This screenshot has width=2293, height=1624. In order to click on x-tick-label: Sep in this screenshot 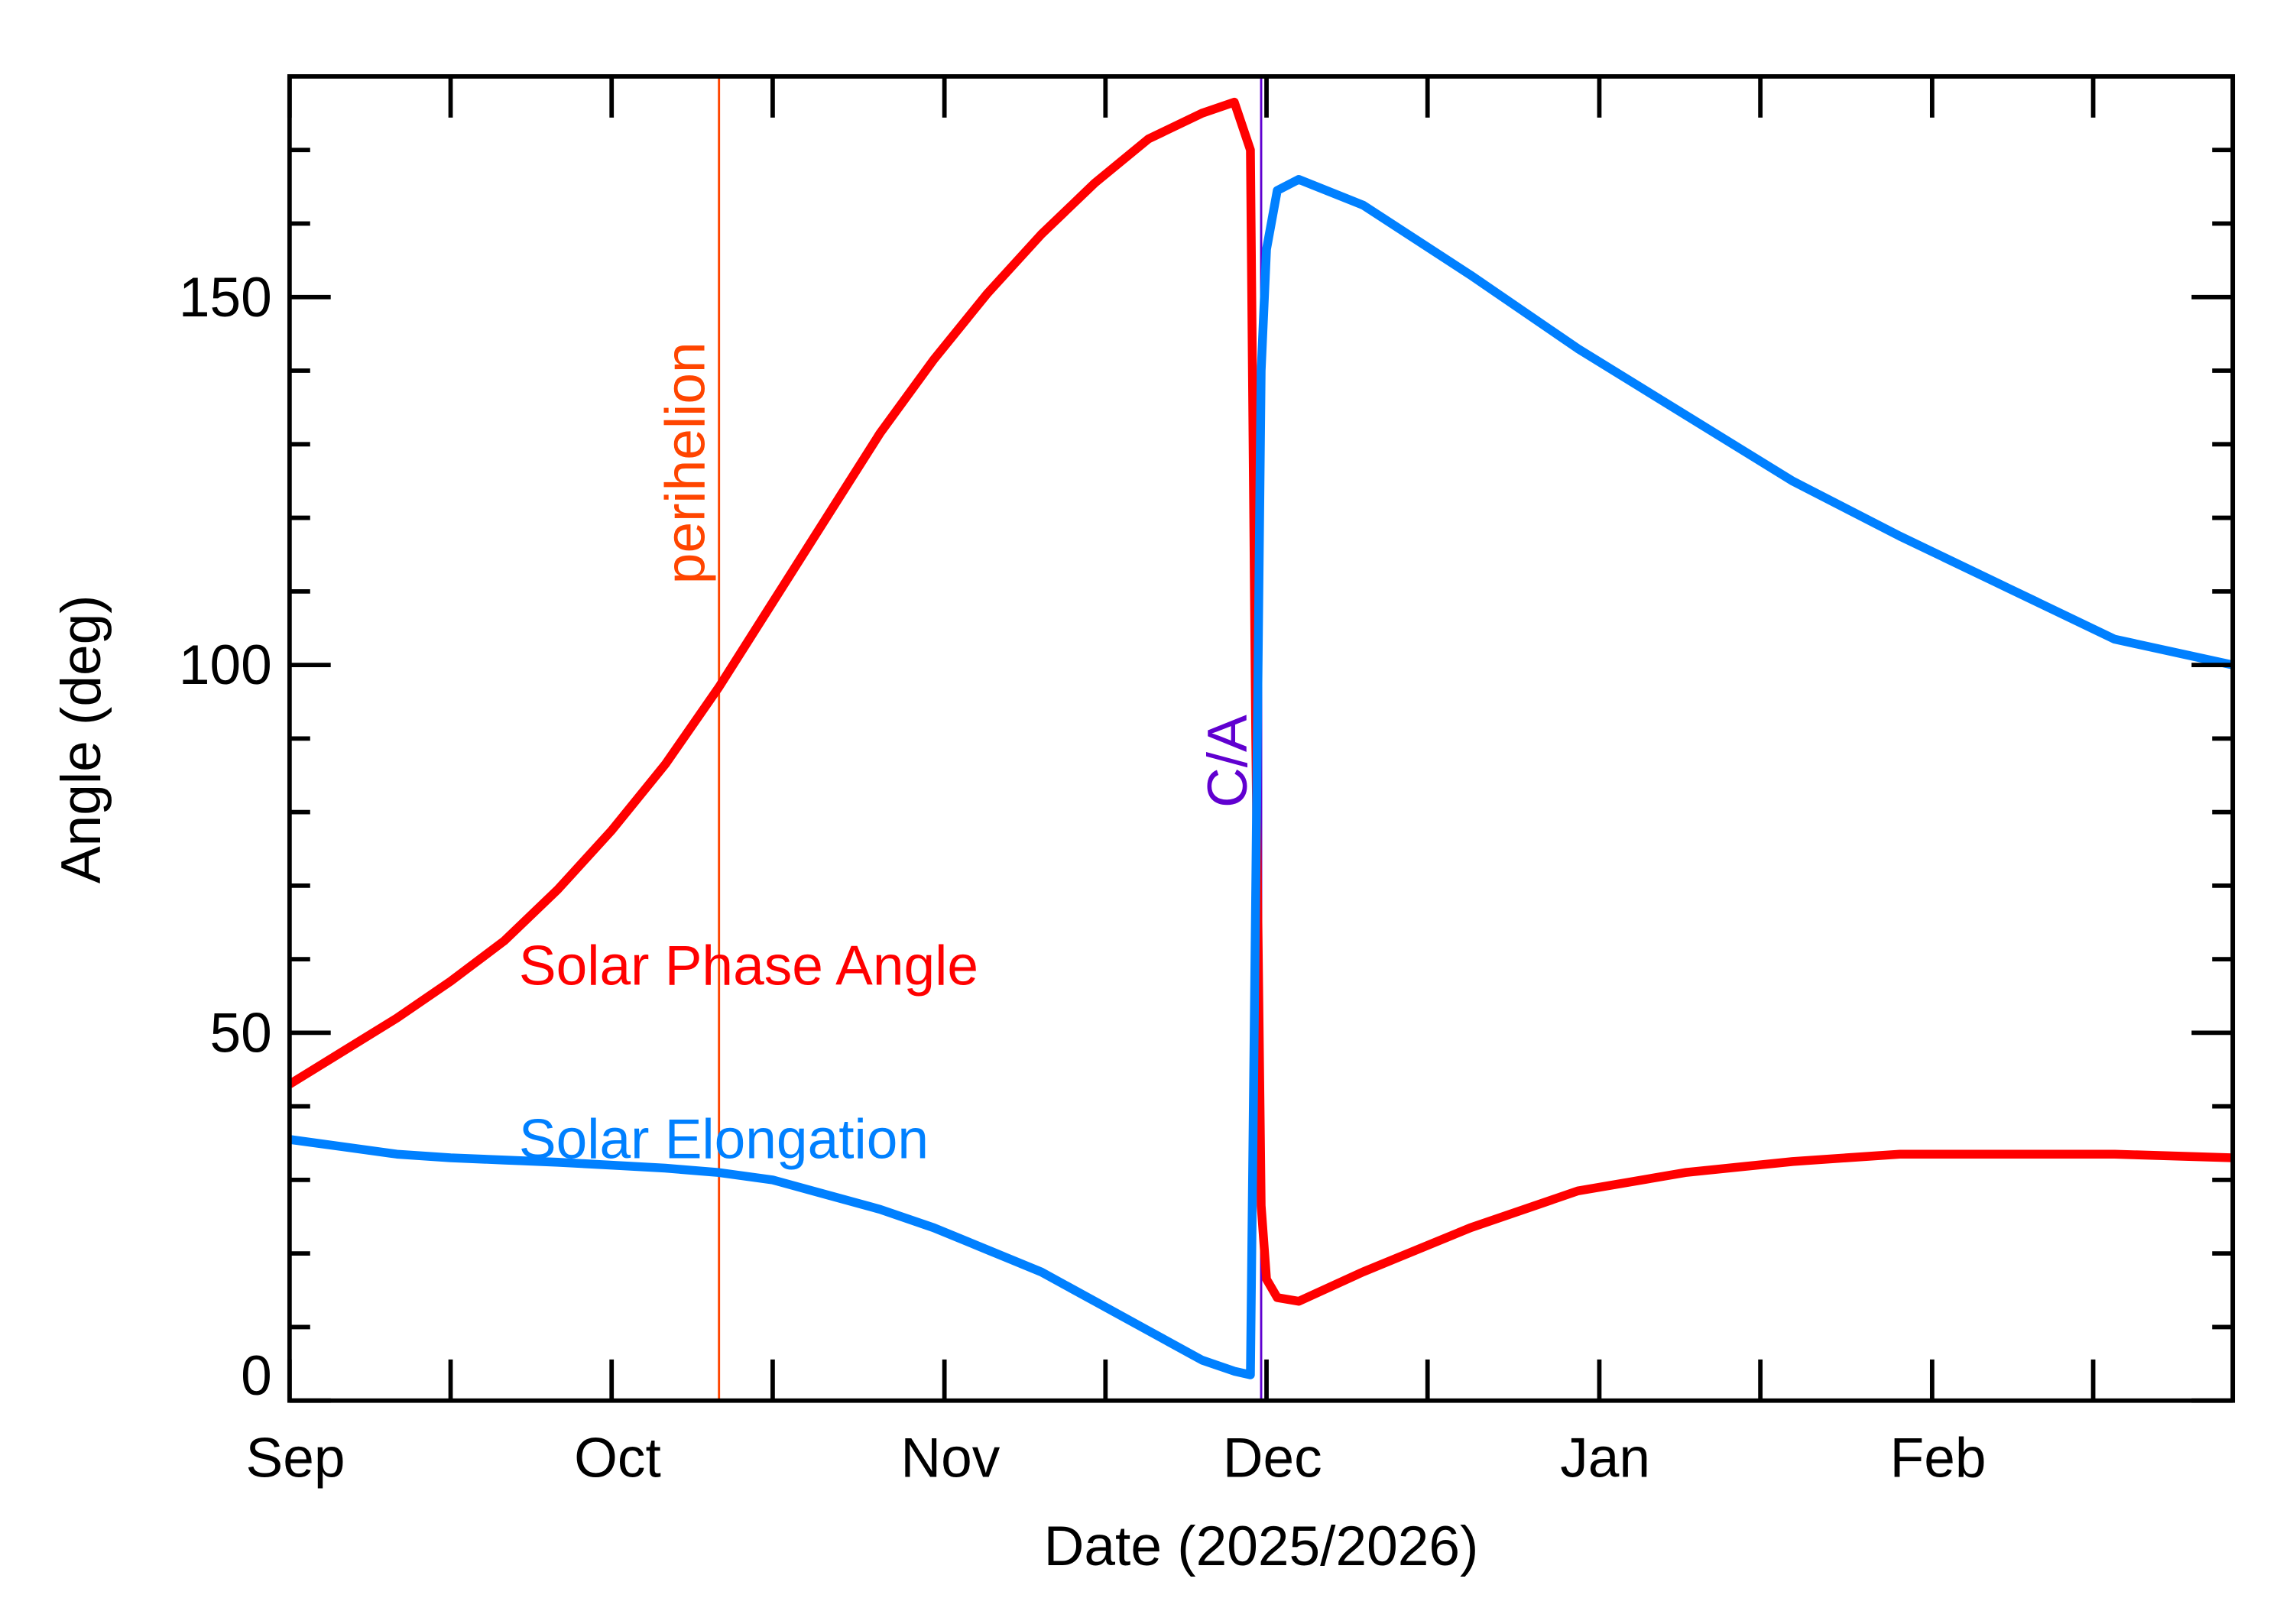, I will do `click(296, 1458)`.